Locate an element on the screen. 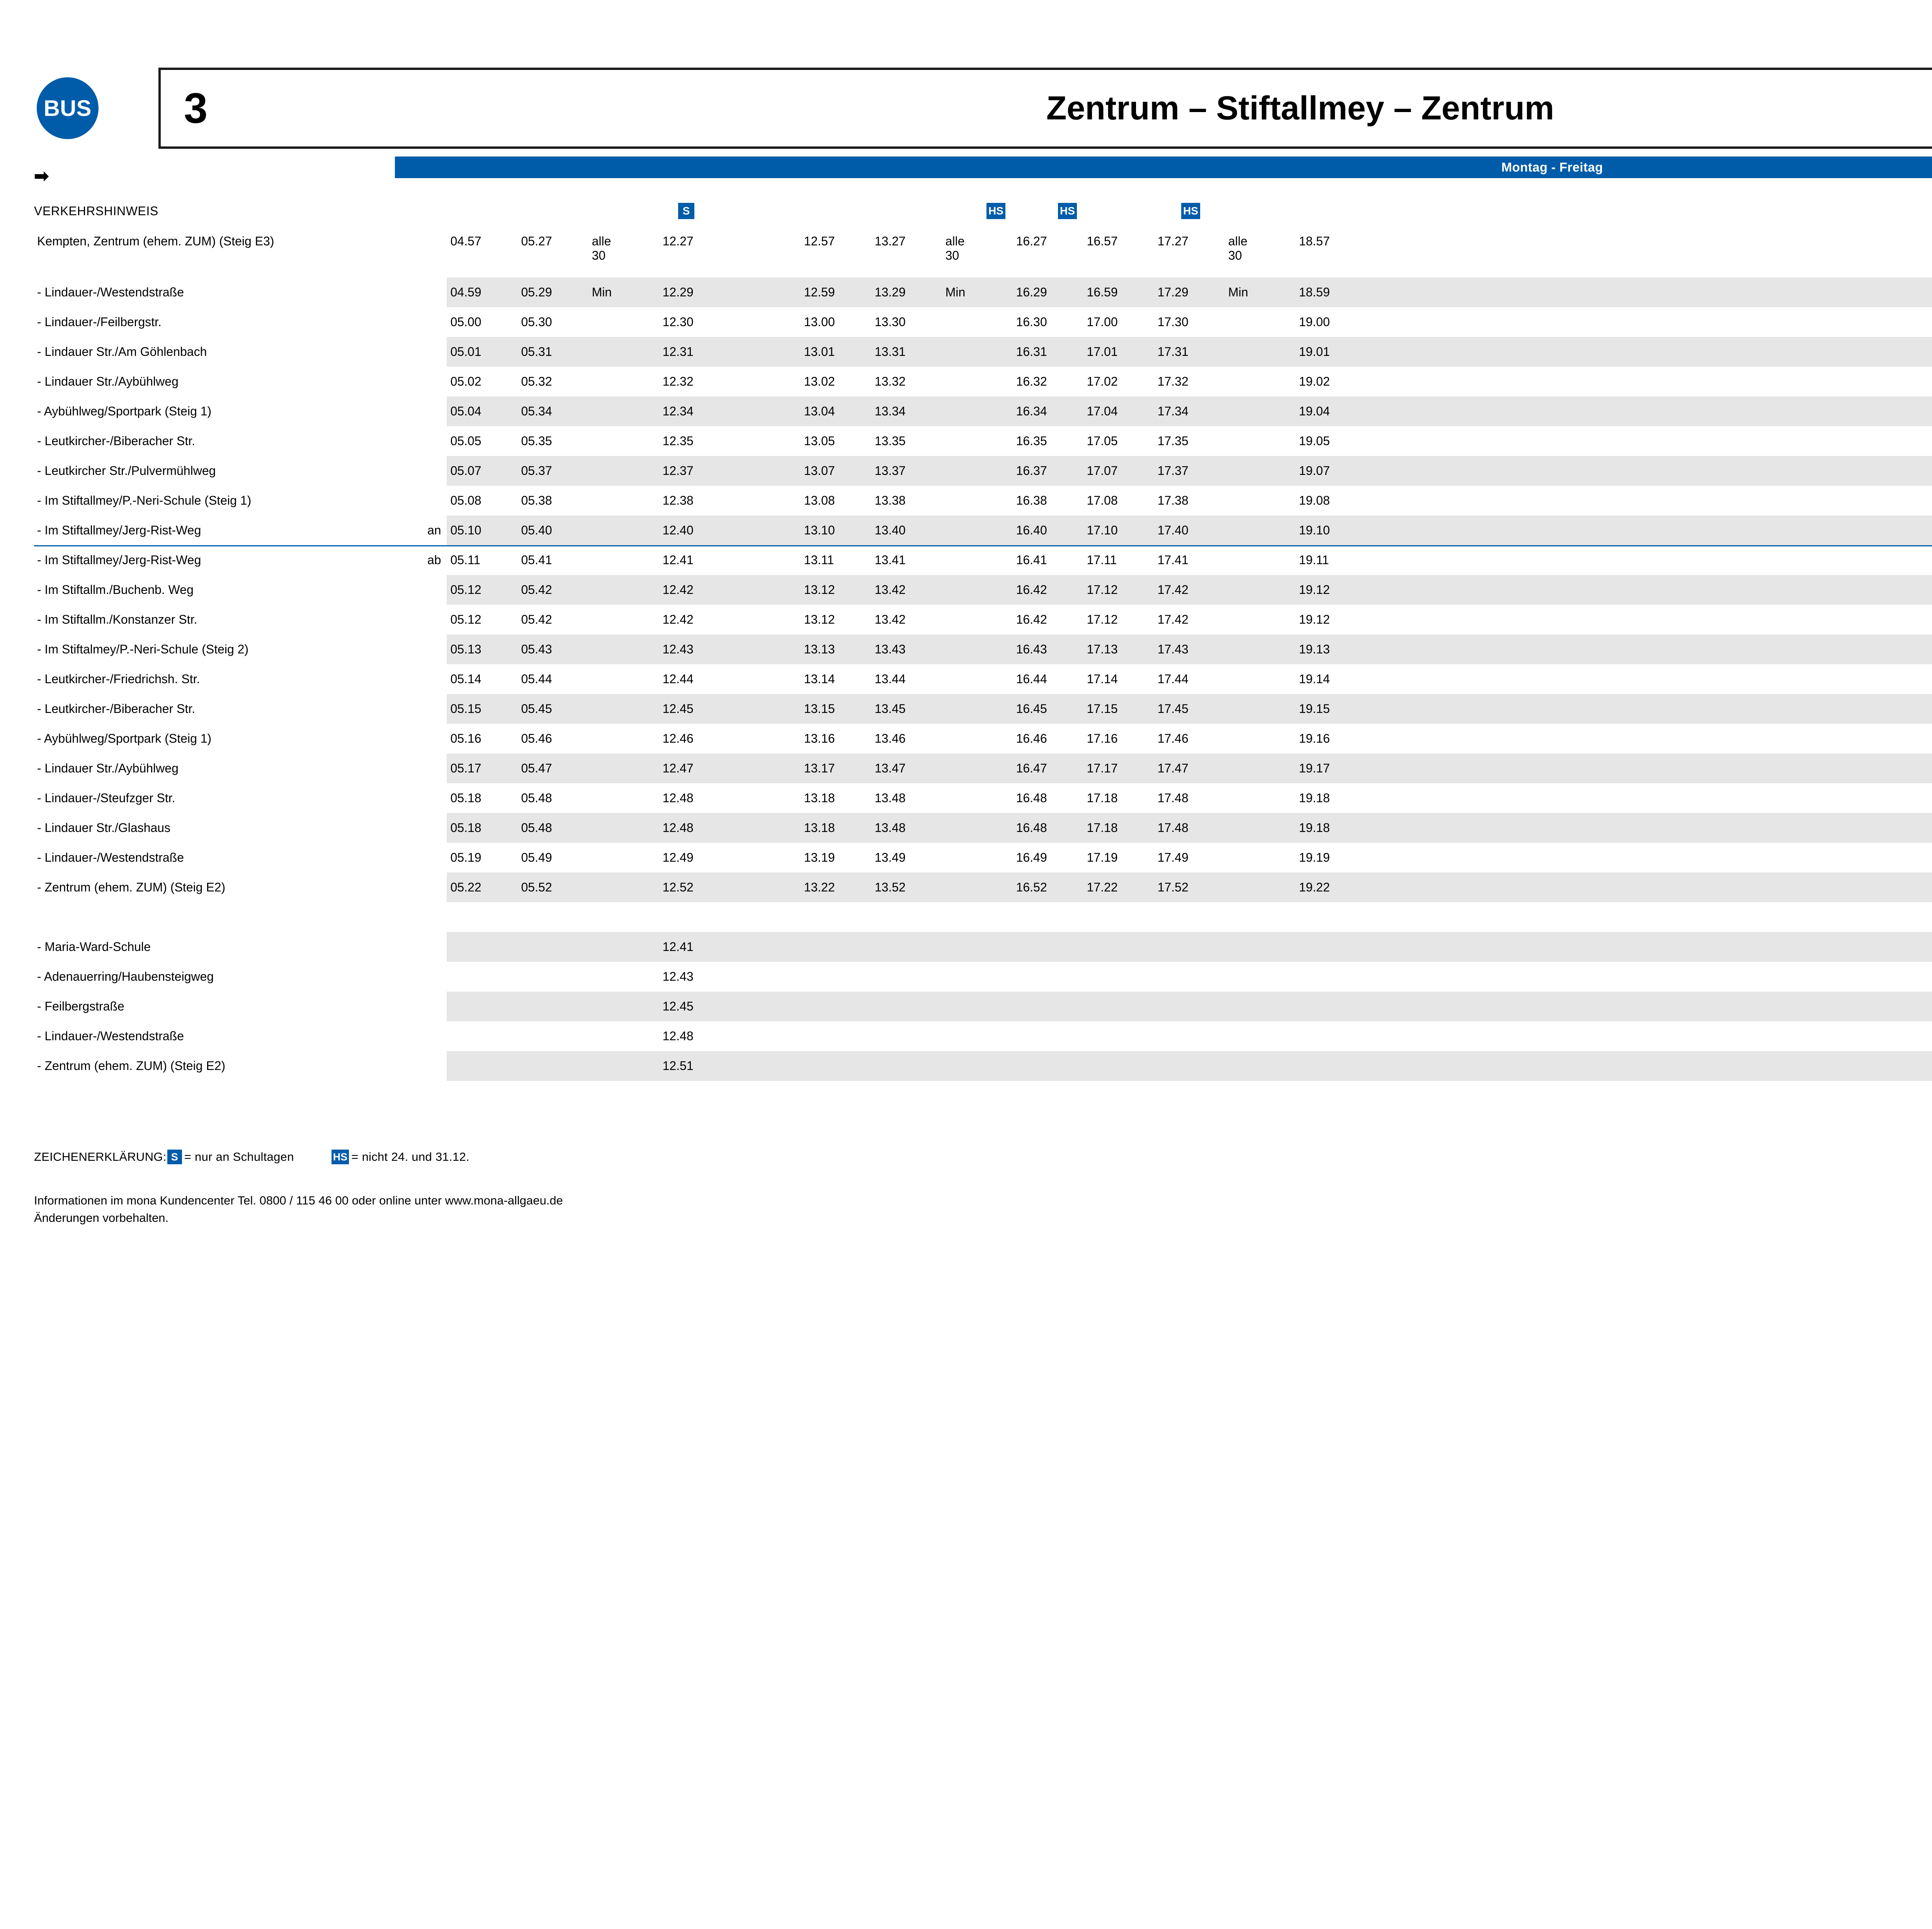 This screenshot has width=1932, height=1929. stop-name: - Lindauer-/Steufzger Str. is located at coordinates (106, 798).